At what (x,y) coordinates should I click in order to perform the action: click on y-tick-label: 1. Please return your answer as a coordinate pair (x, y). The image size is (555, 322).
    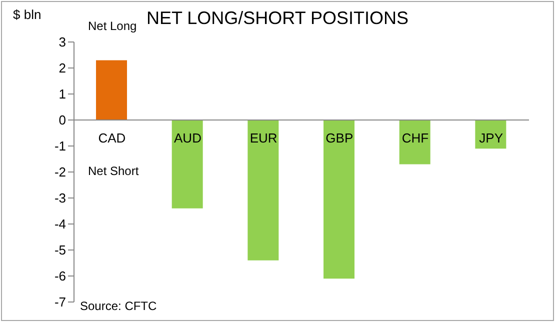
    Looking at the image, I should click on (62, 94).